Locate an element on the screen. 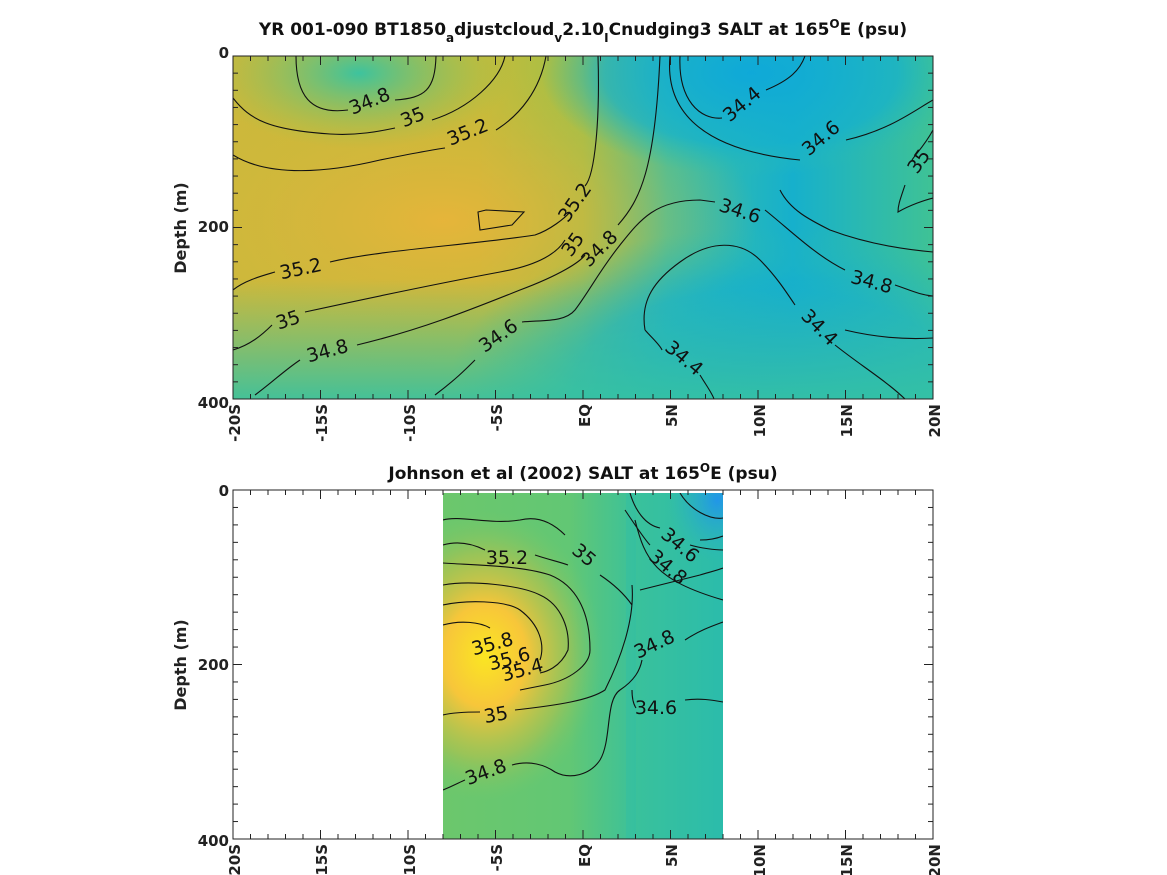 Image resolution: width=1167 pixels, height=875 pixels. top-xtick-label: 10N is located at coordinates (760, 420).